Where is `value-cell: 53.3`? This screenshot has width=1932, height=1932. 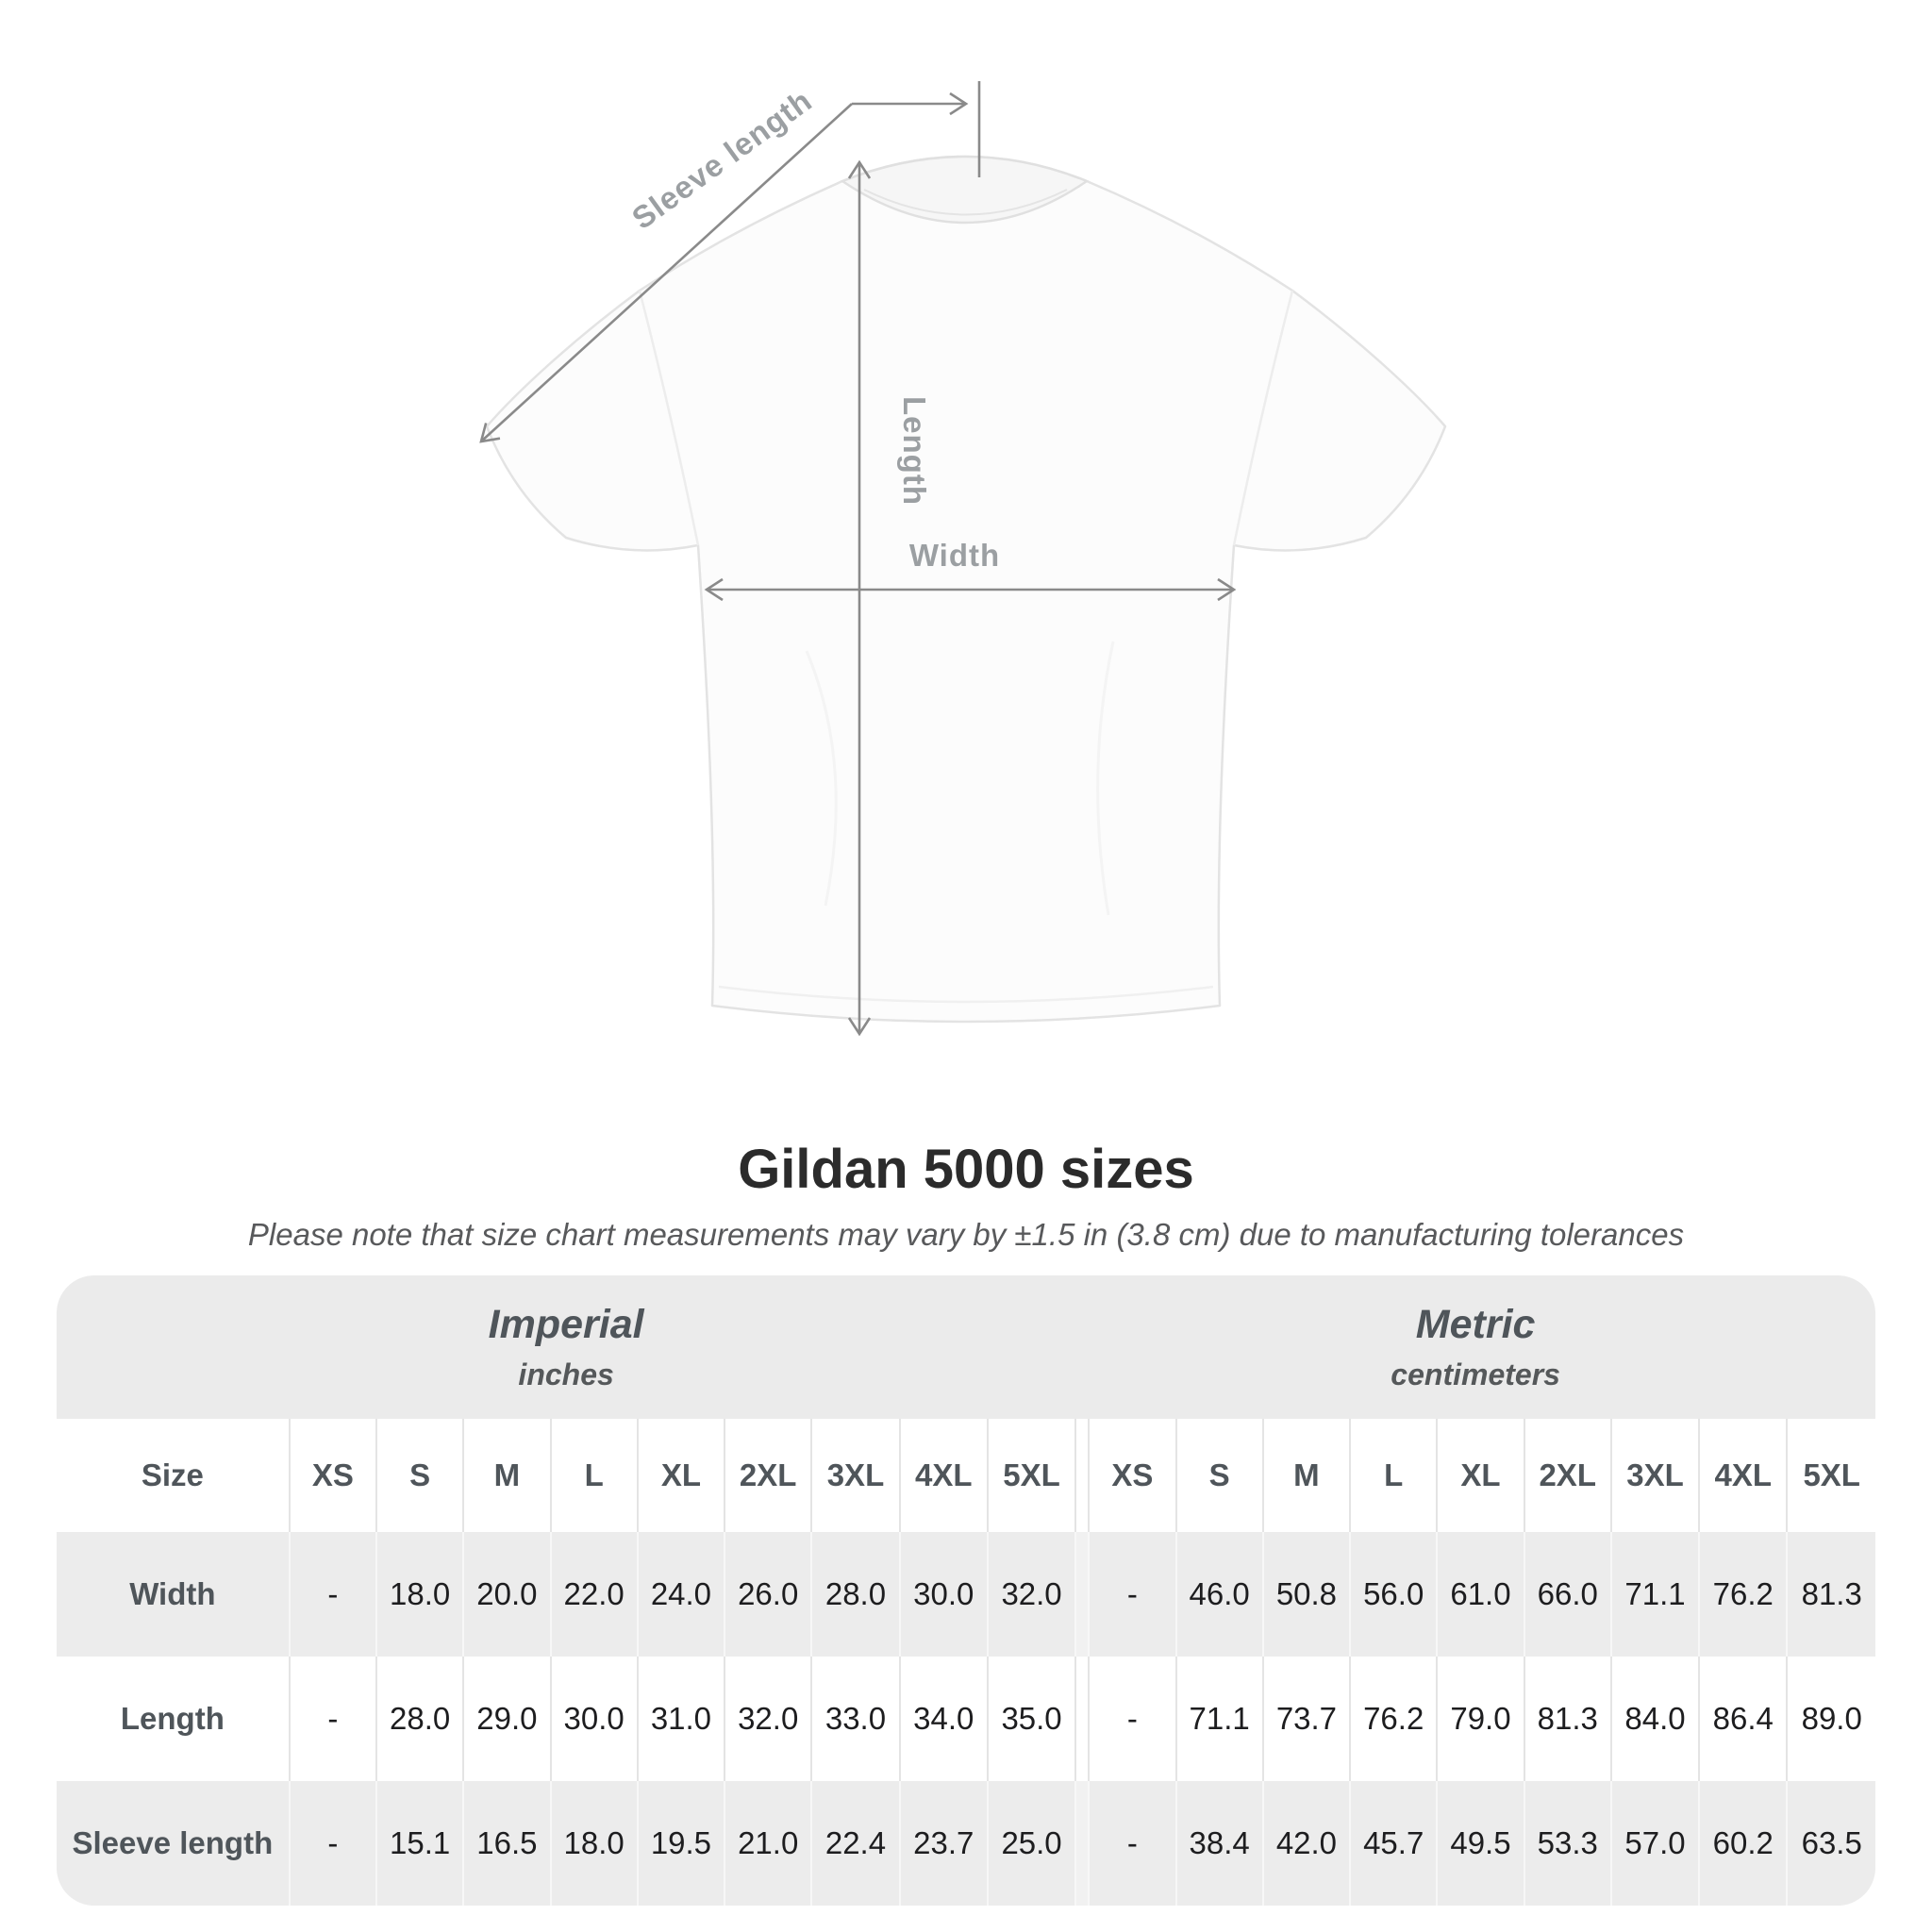 value-cell: 53.3 is located at coordinates (1567, 1844).